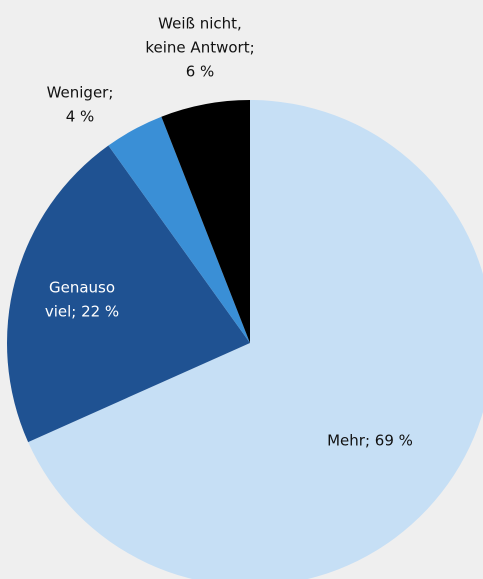  I want to click on data-label-line: Mehr; 69 %, so click(370, 441).